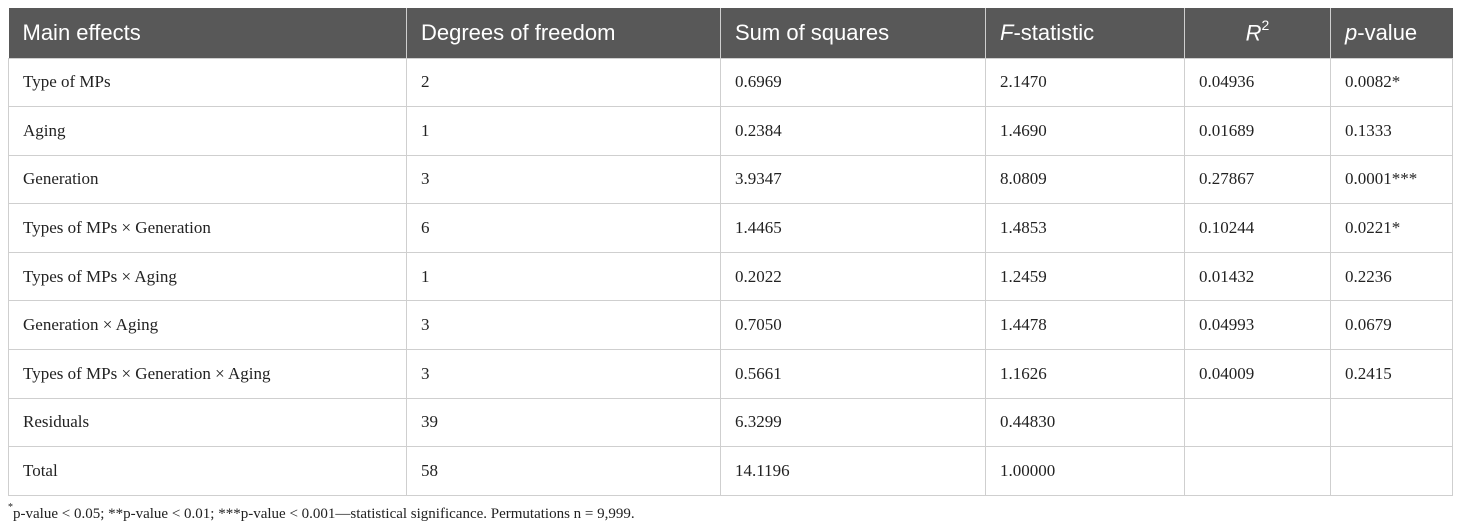  Describe the element at coordinates (1387, 32) in the screenshot. I see `header-p-rest: -value` at that location.